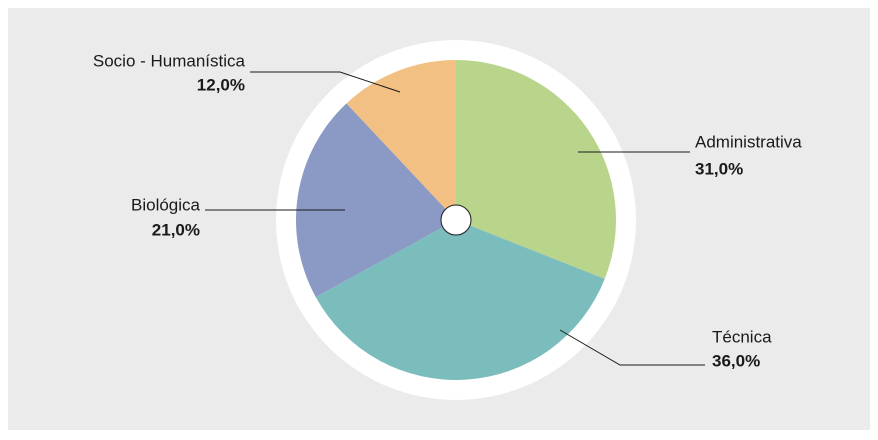 This screenshot has width=878, height=440. I want to click on slice-value: 21,0%, so click(176, 229).